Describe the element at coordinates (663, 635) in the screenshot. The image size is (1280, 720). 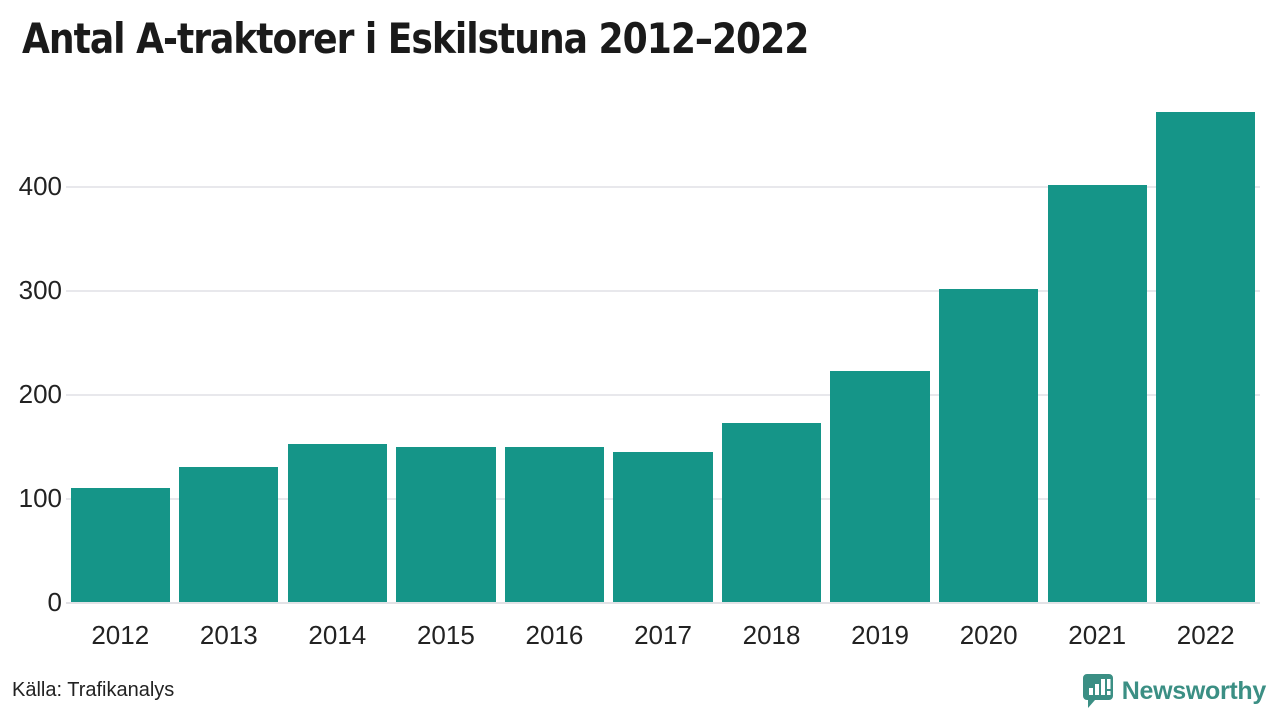
I see `x-axis-tick-label: 2017` at that location.